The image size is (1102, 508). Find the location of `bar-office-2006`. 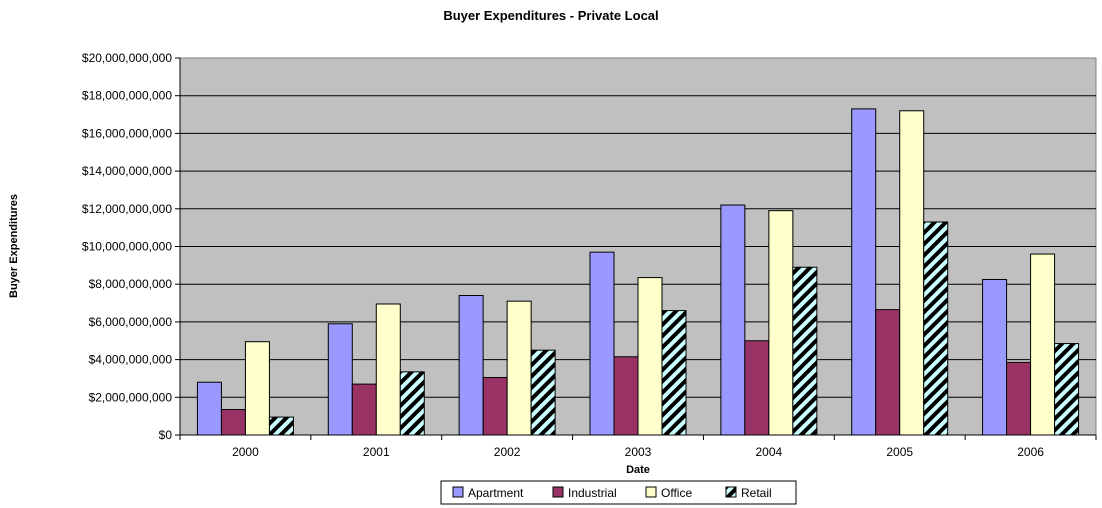

bar-office-2006 is located at coordinates (1043, 344).